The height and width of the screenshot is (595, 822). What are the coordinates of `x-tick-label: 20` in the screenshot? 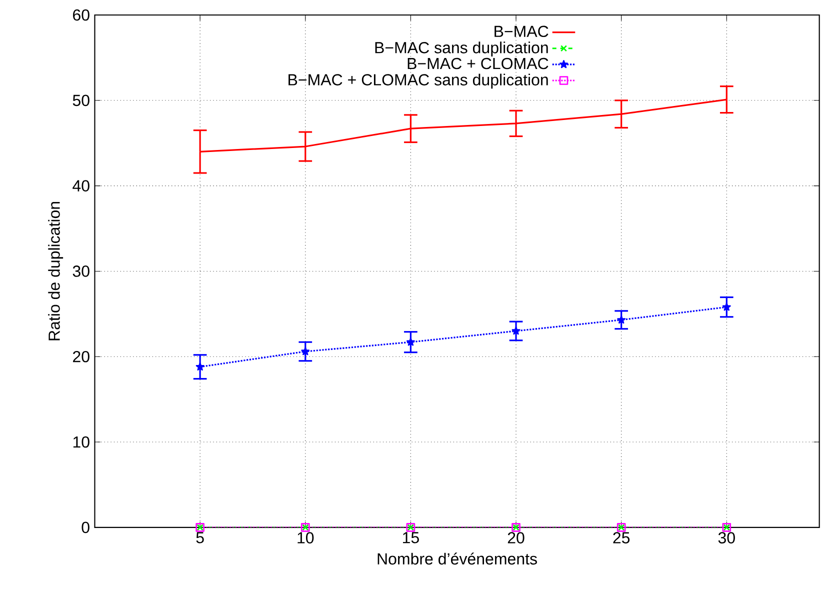 It's located at (516, 538).